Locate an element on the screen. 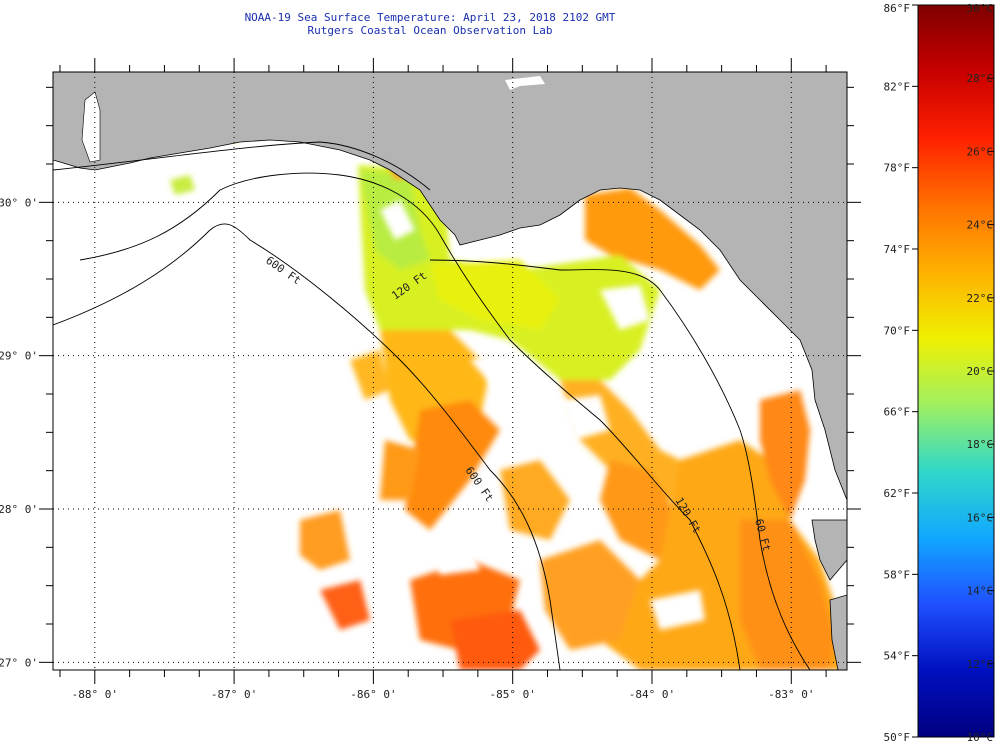 This screenshot has width=1000, height=754. latitude-label: 28° 0' is located at coordinates (19, 509).